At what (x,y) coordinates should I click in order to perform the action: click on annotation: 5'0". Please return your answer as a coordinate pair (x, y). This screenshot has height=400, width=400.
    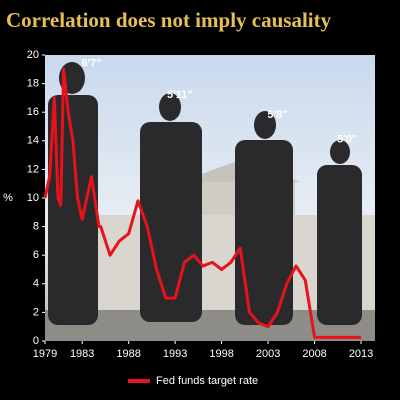
    Looking at the image, I should click on (347, 139).